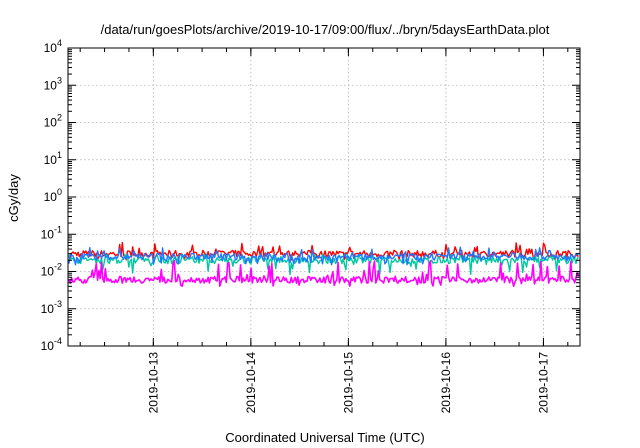 This screenshot has width=640, height=448. I want to click on x-tick-label: 2019-10-15, so click(348, 383).